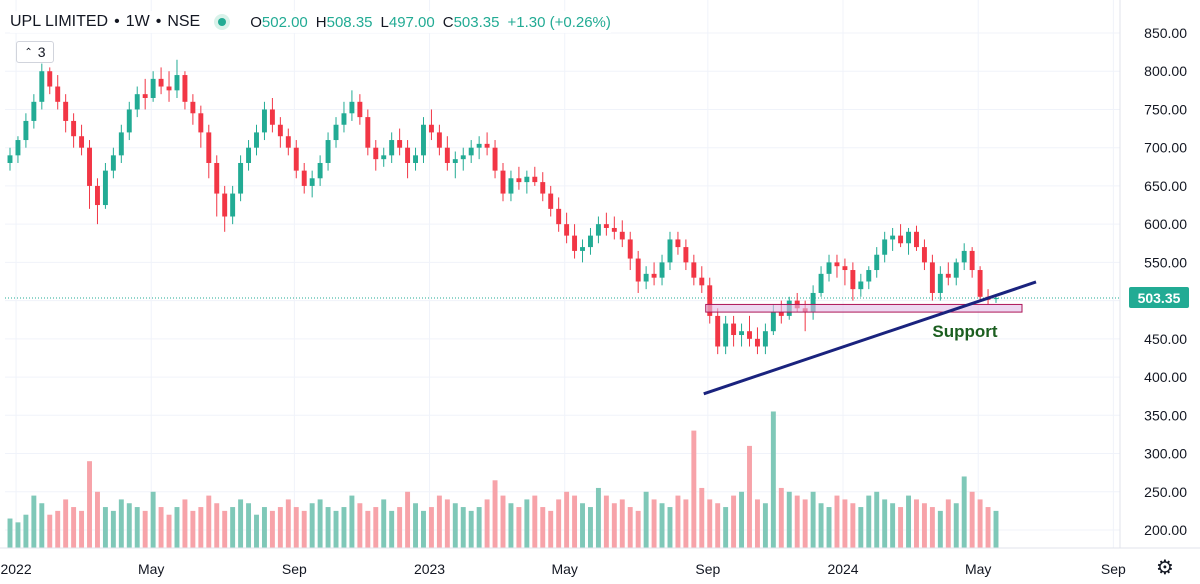 Image resolution: width=1200 pixels, height=584 pixels. What do you see at coordinates (1165, 148) in the screenshot?
I see `price-tick-label: 700.00` at bounding box center [1165, 148].